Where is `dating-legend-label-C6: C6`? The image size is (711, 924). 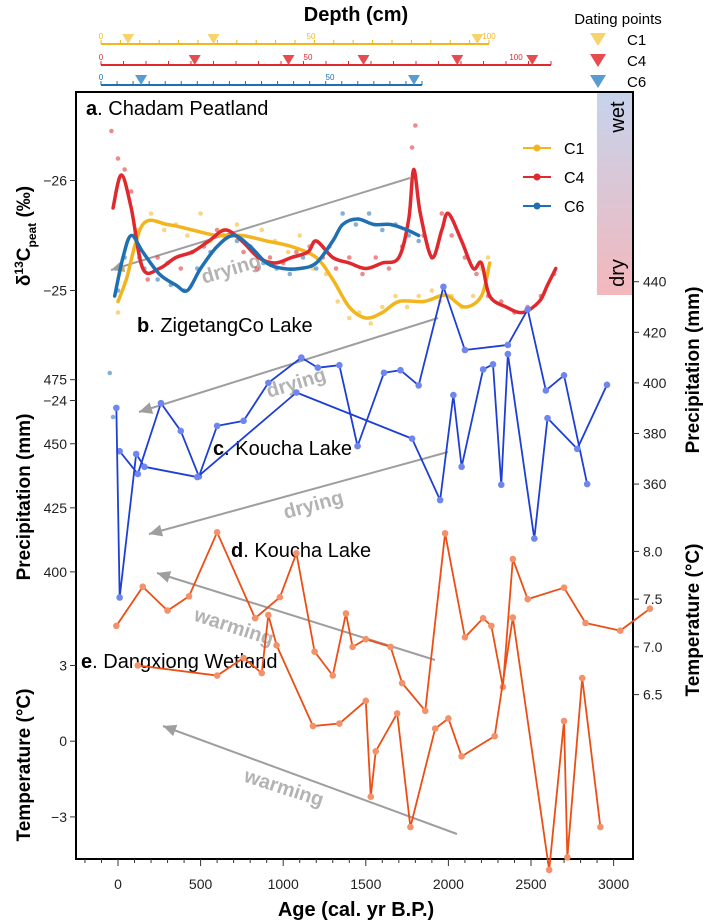 dating-legend-label-C6: C6 is located at coordinates (636, 82).